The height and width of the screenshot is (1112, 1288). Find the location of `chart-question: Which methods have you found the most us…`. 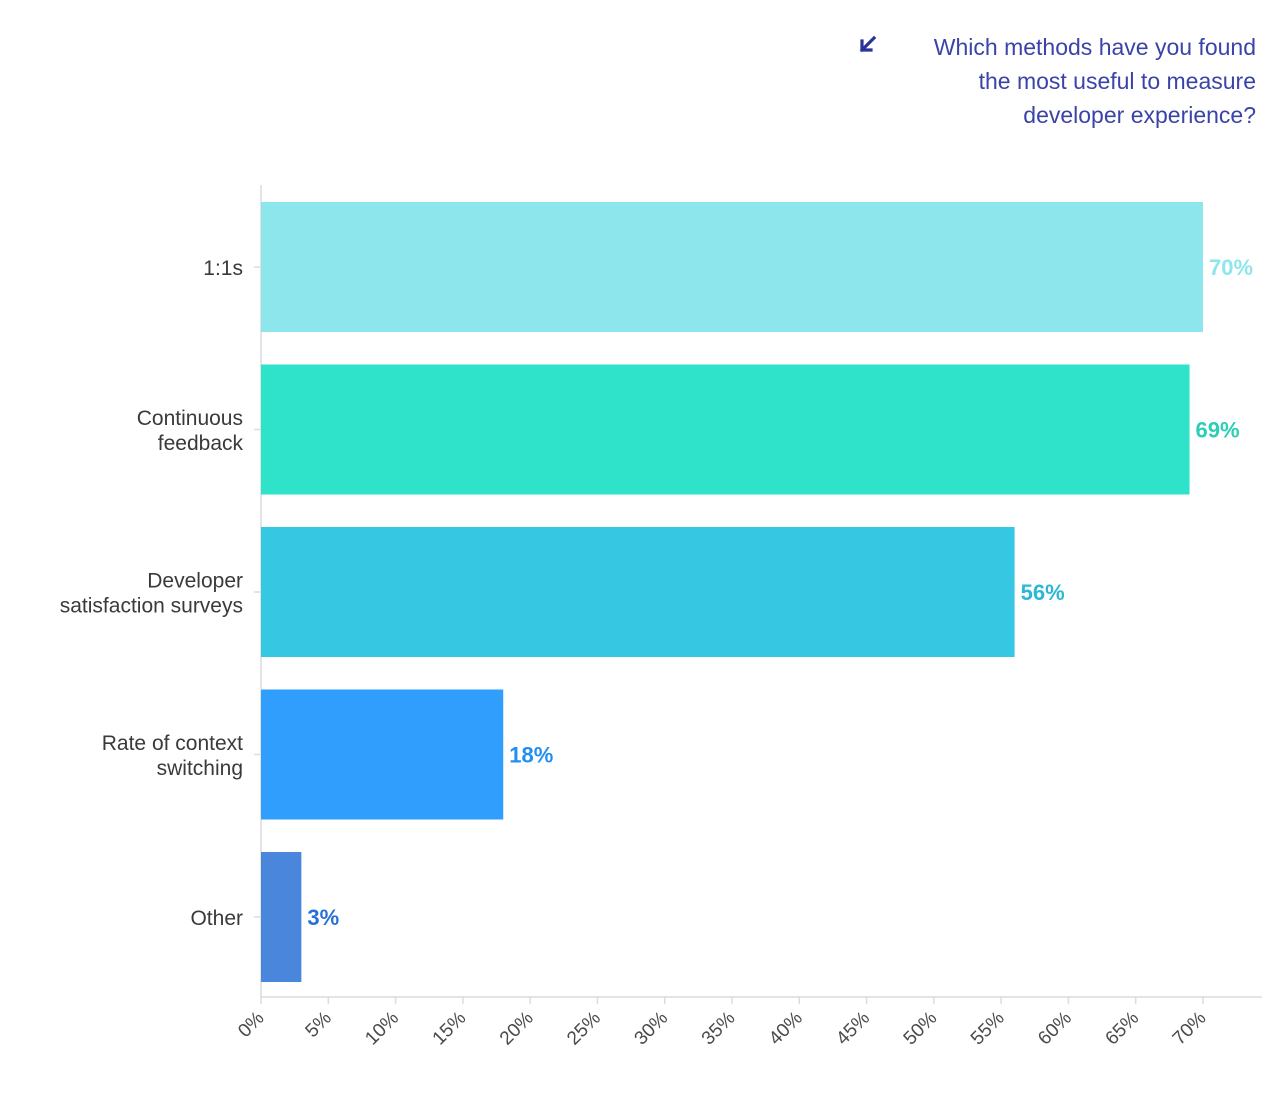

chart-question: Which methods have you found the most us… is located at coordinates (1046, 81).